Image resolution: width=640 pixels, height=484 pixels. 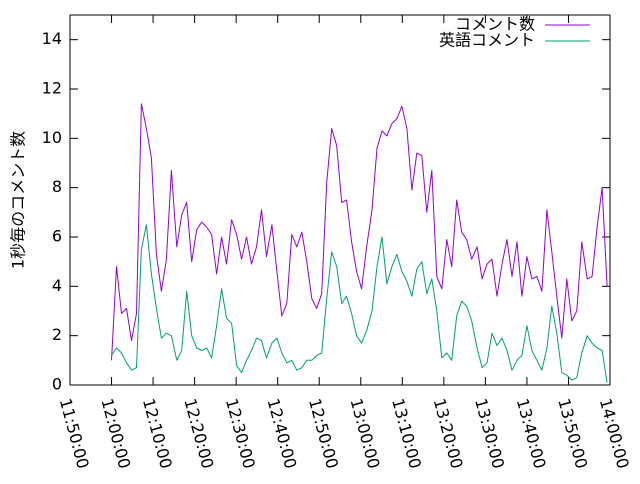 What do you see at coordinates (57, 384) in the screenshot?
I see `y-tick-label: 0` at bounding box center [57, 384].